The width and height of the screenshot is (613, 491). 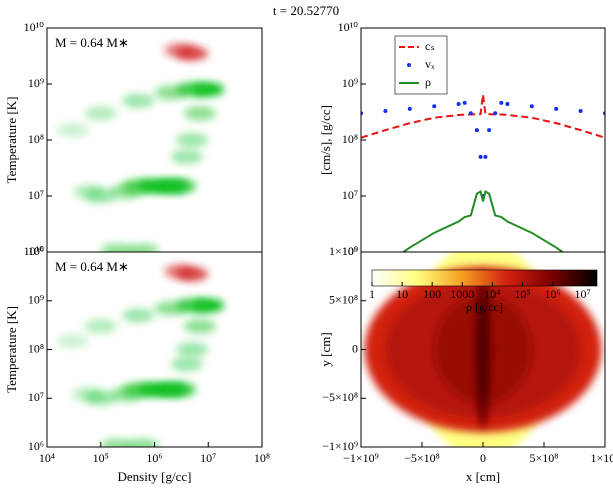 I want to click on legend-label: ρ, so click(x=428, y=82).